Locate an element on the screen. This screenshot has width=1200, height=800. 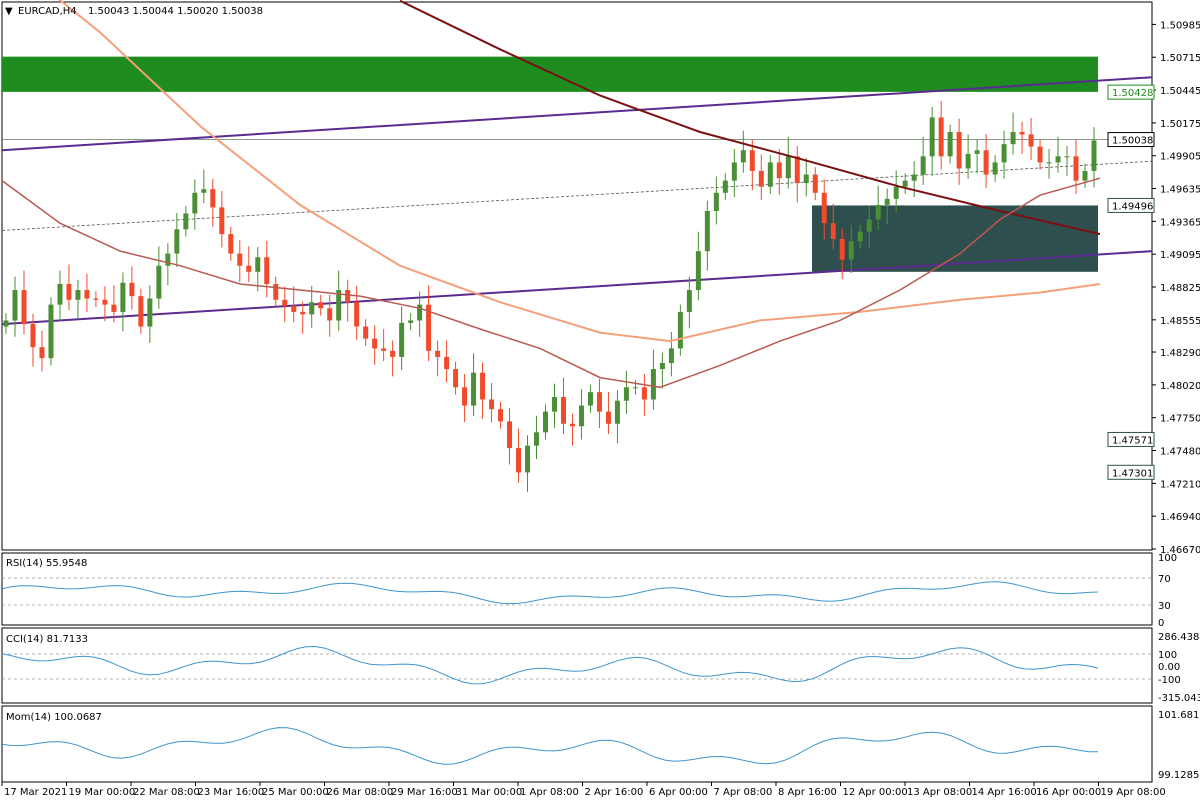
price-badge-label: 1.50428 is located at coordinates (1132, 93).